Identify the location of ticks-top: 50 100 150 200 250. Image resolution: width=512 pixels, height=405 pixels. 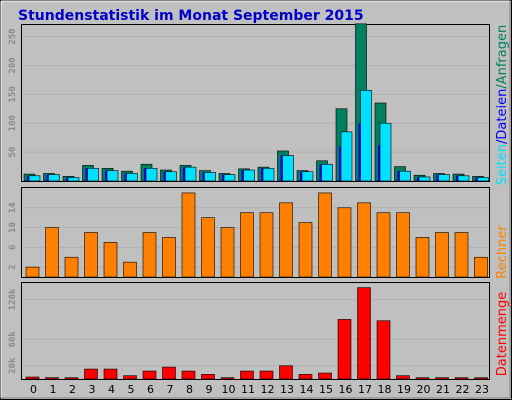
(13, 92).